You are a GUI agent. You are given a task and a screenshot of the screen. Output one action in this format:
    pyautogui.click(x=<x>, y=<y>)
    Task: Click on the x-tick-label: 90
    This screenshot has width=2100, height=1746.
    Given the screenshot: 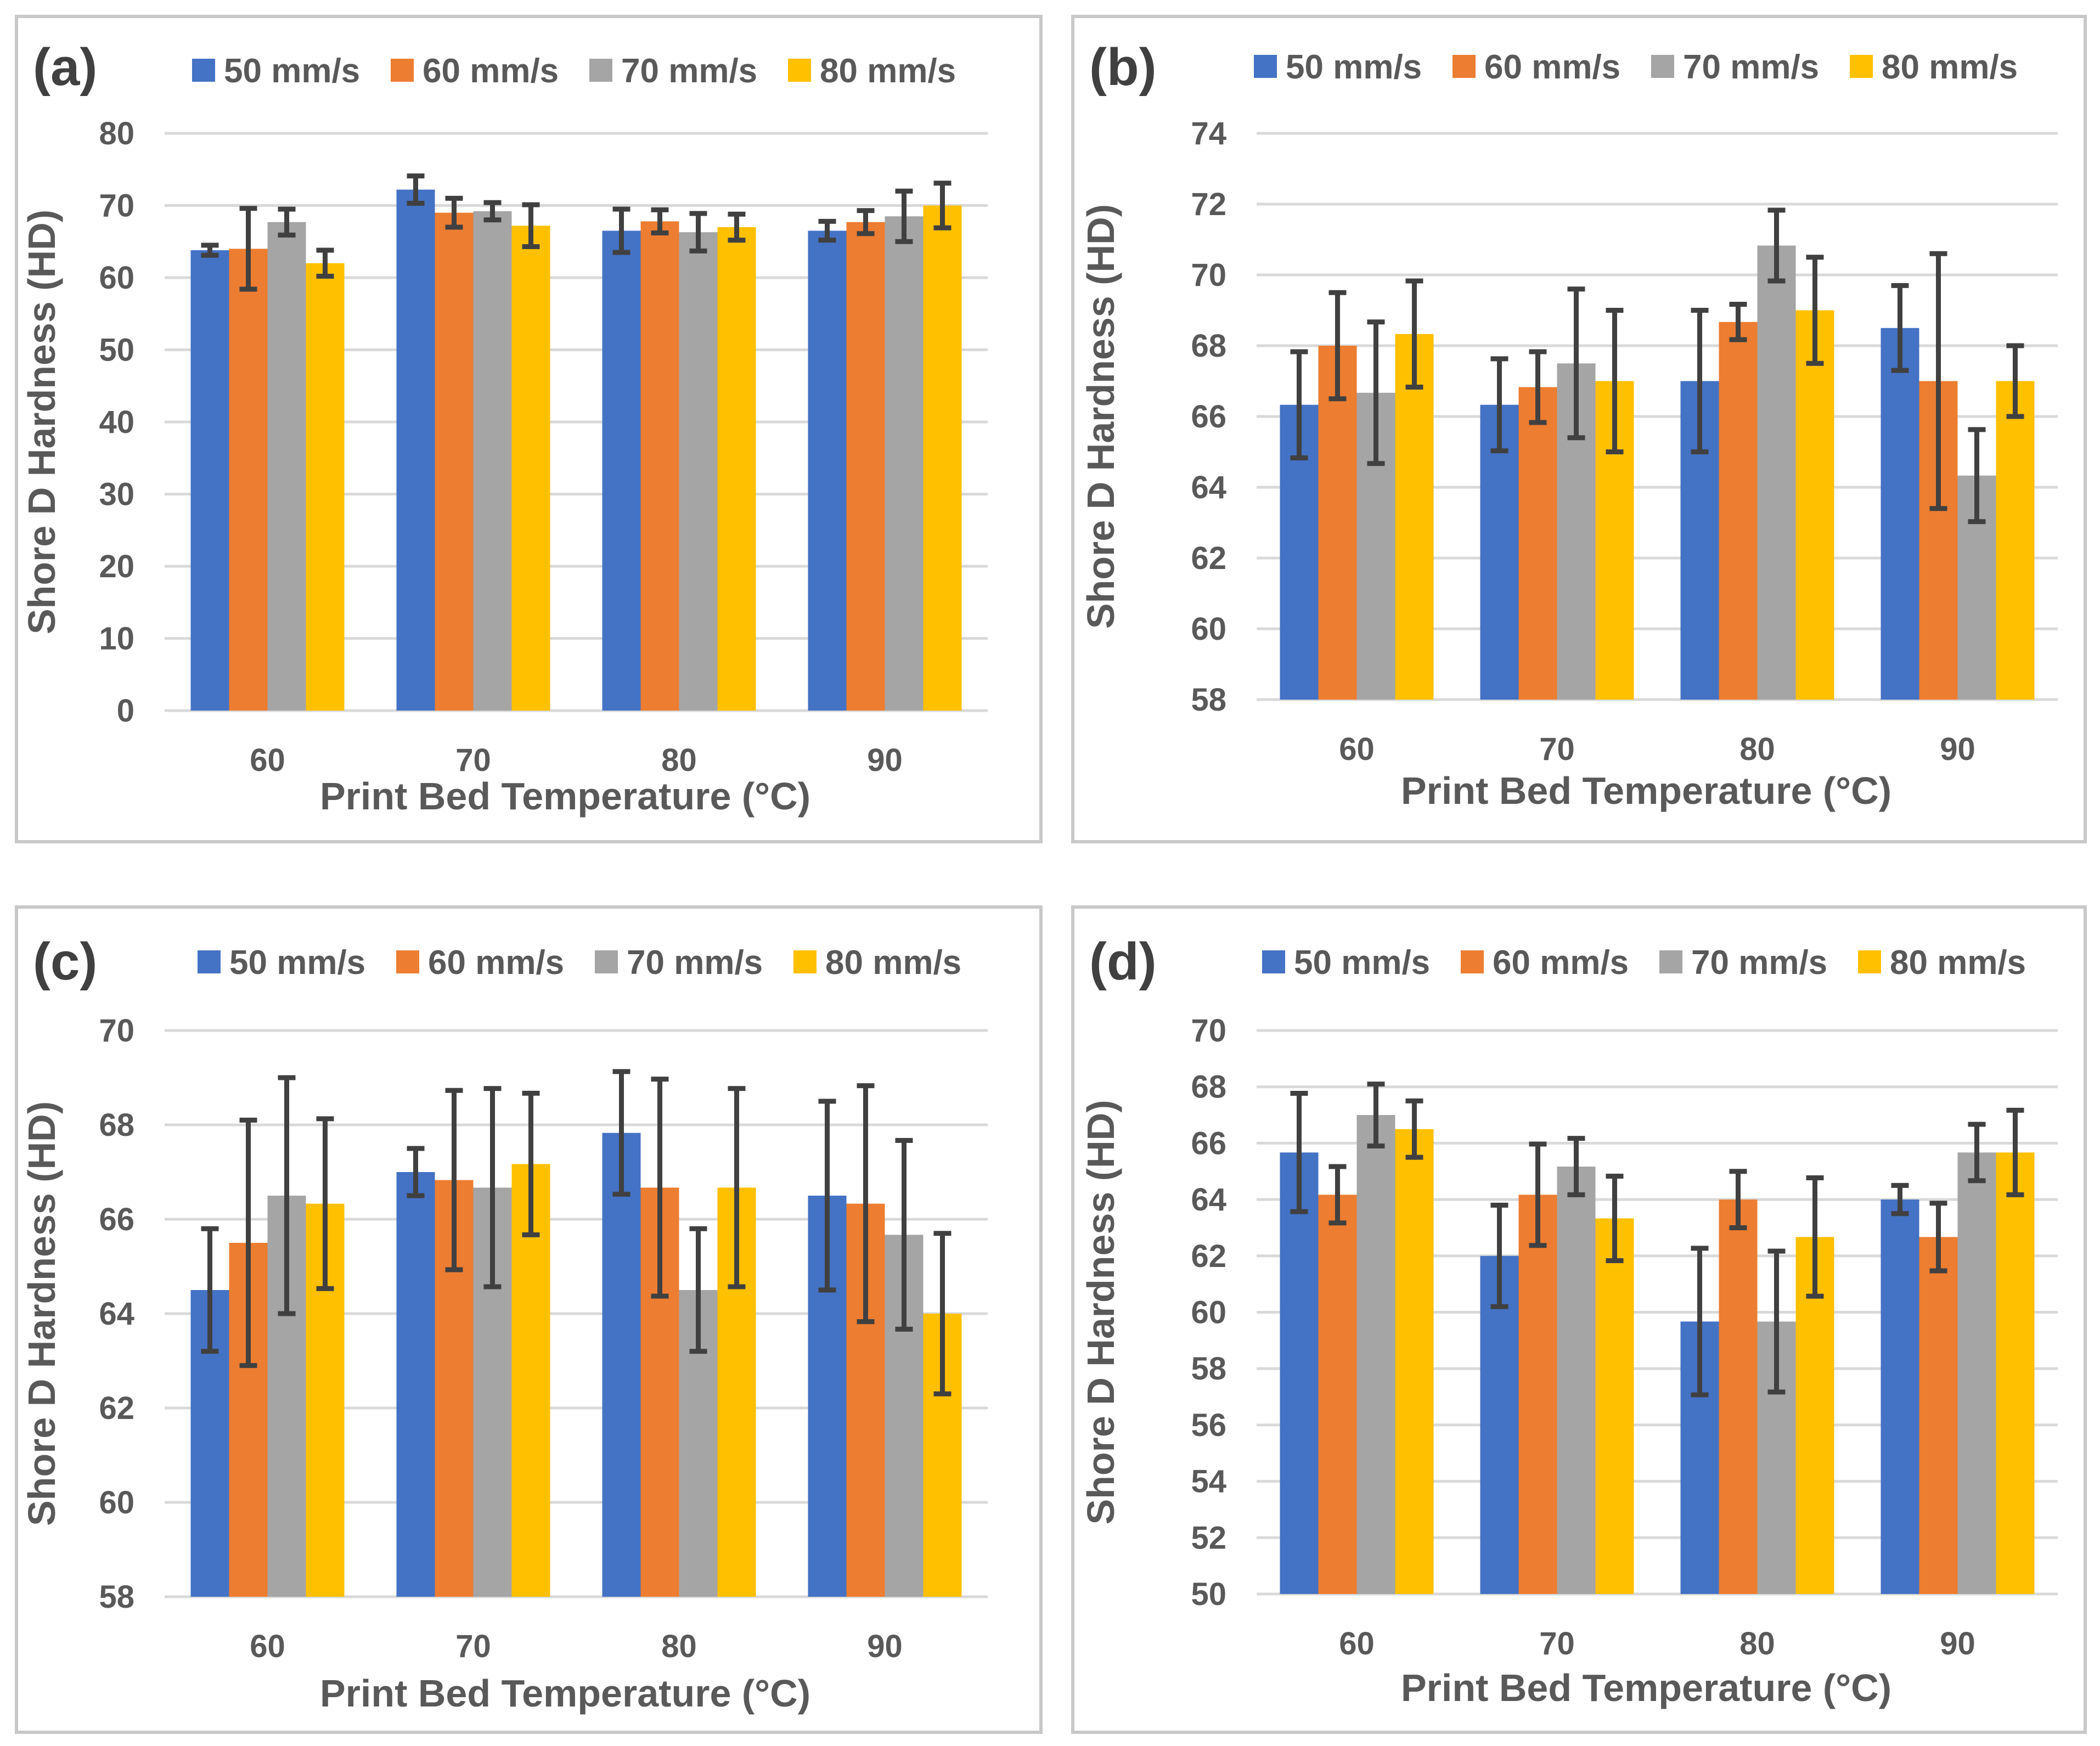 What is the action you would take?
    pyautogui.click(x=885, y=1646)
    